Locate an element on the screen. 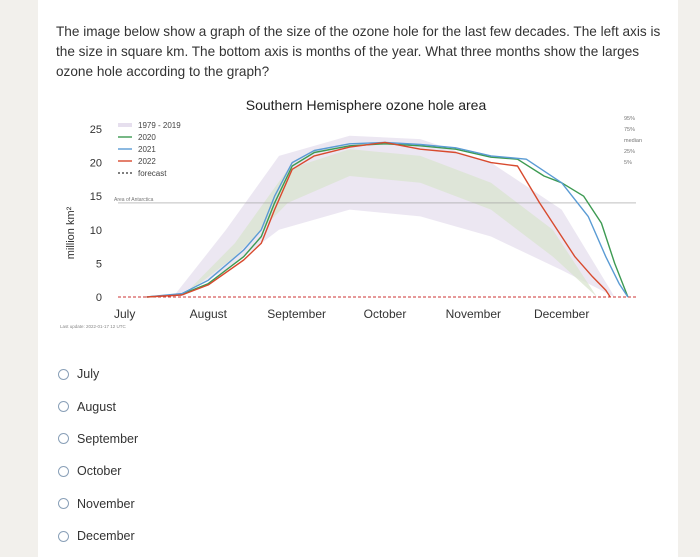 The image size is (700, 557). x-tick-label: September is located at coordinates (296, 314).